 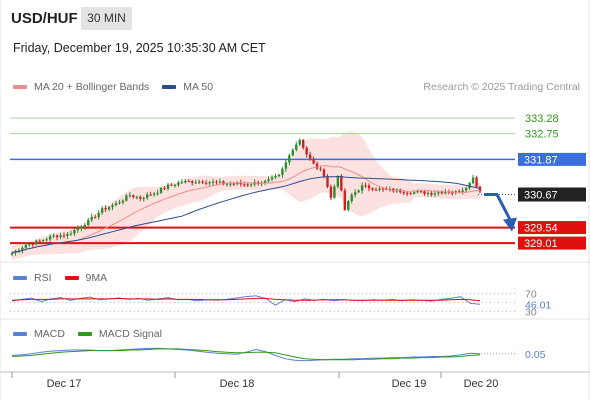 What do you see at coordinates (20, 87) in the screenshot?
I see `bollinger-swatch` at bounding box center [20, 87].